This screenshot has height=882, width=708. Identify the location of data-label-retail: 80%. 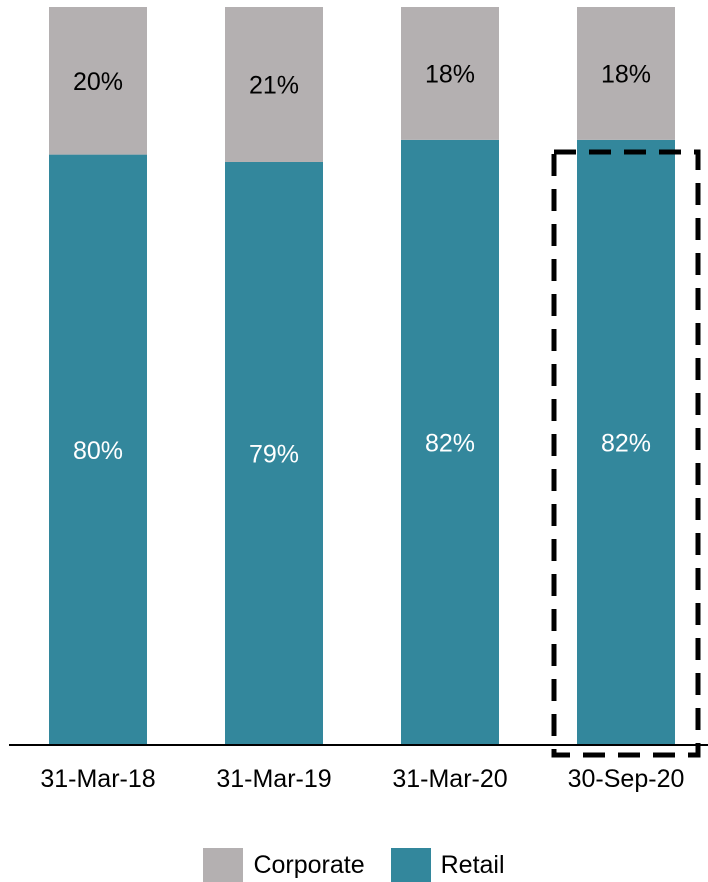
(98, 451).